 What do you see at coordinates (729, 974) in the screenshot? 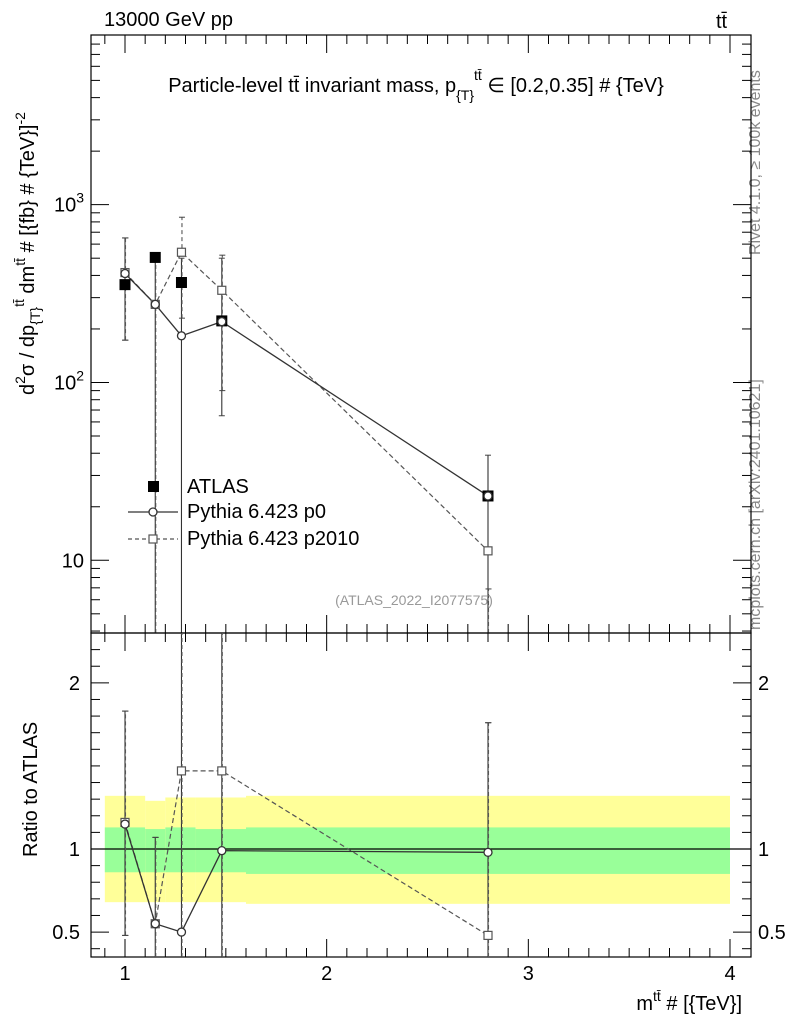
I see `ratio-xtick-label: 4` at bounding box center [729, 974].